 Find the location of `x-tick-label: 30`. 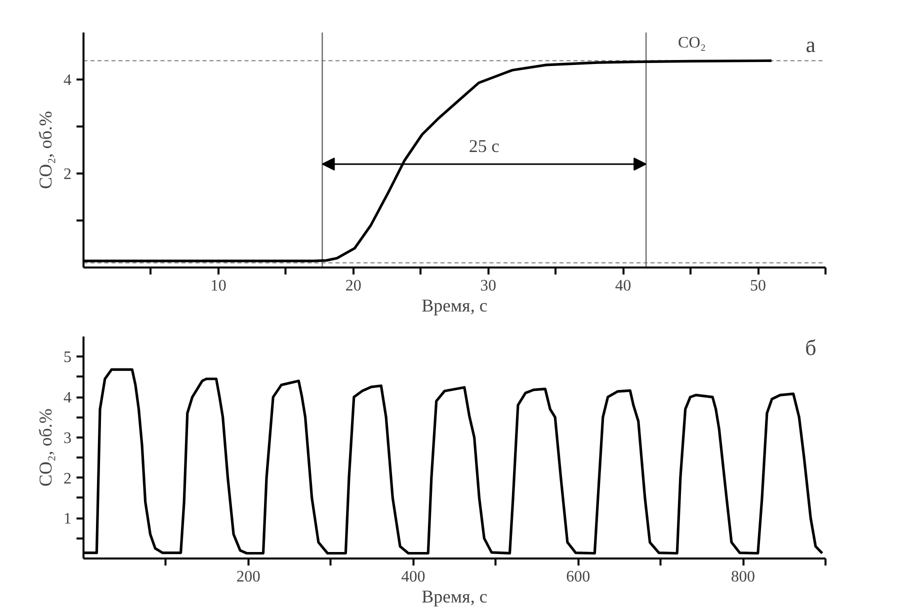

x-tick-label: 30 is located at coordinates (488, 286).